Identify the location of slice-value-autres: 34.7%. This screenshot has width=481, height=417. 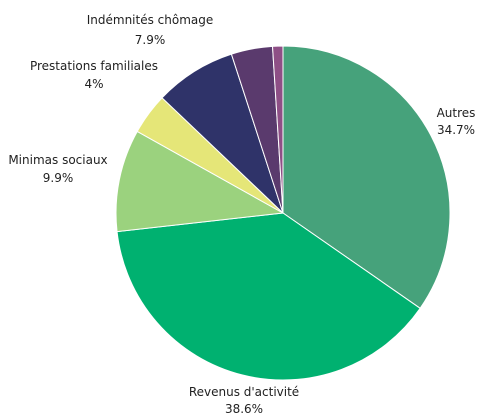
(456, 130).